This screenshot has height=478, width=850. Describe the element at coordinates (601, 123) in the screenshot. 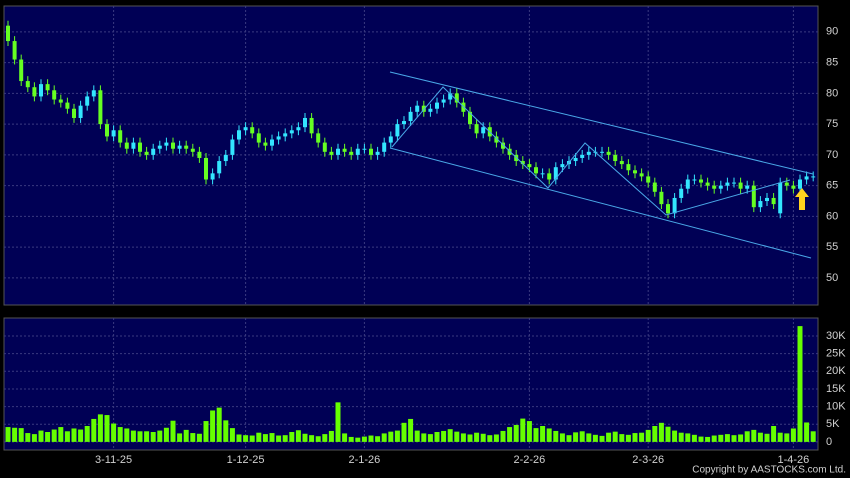

I see `channel-upper` at that location.